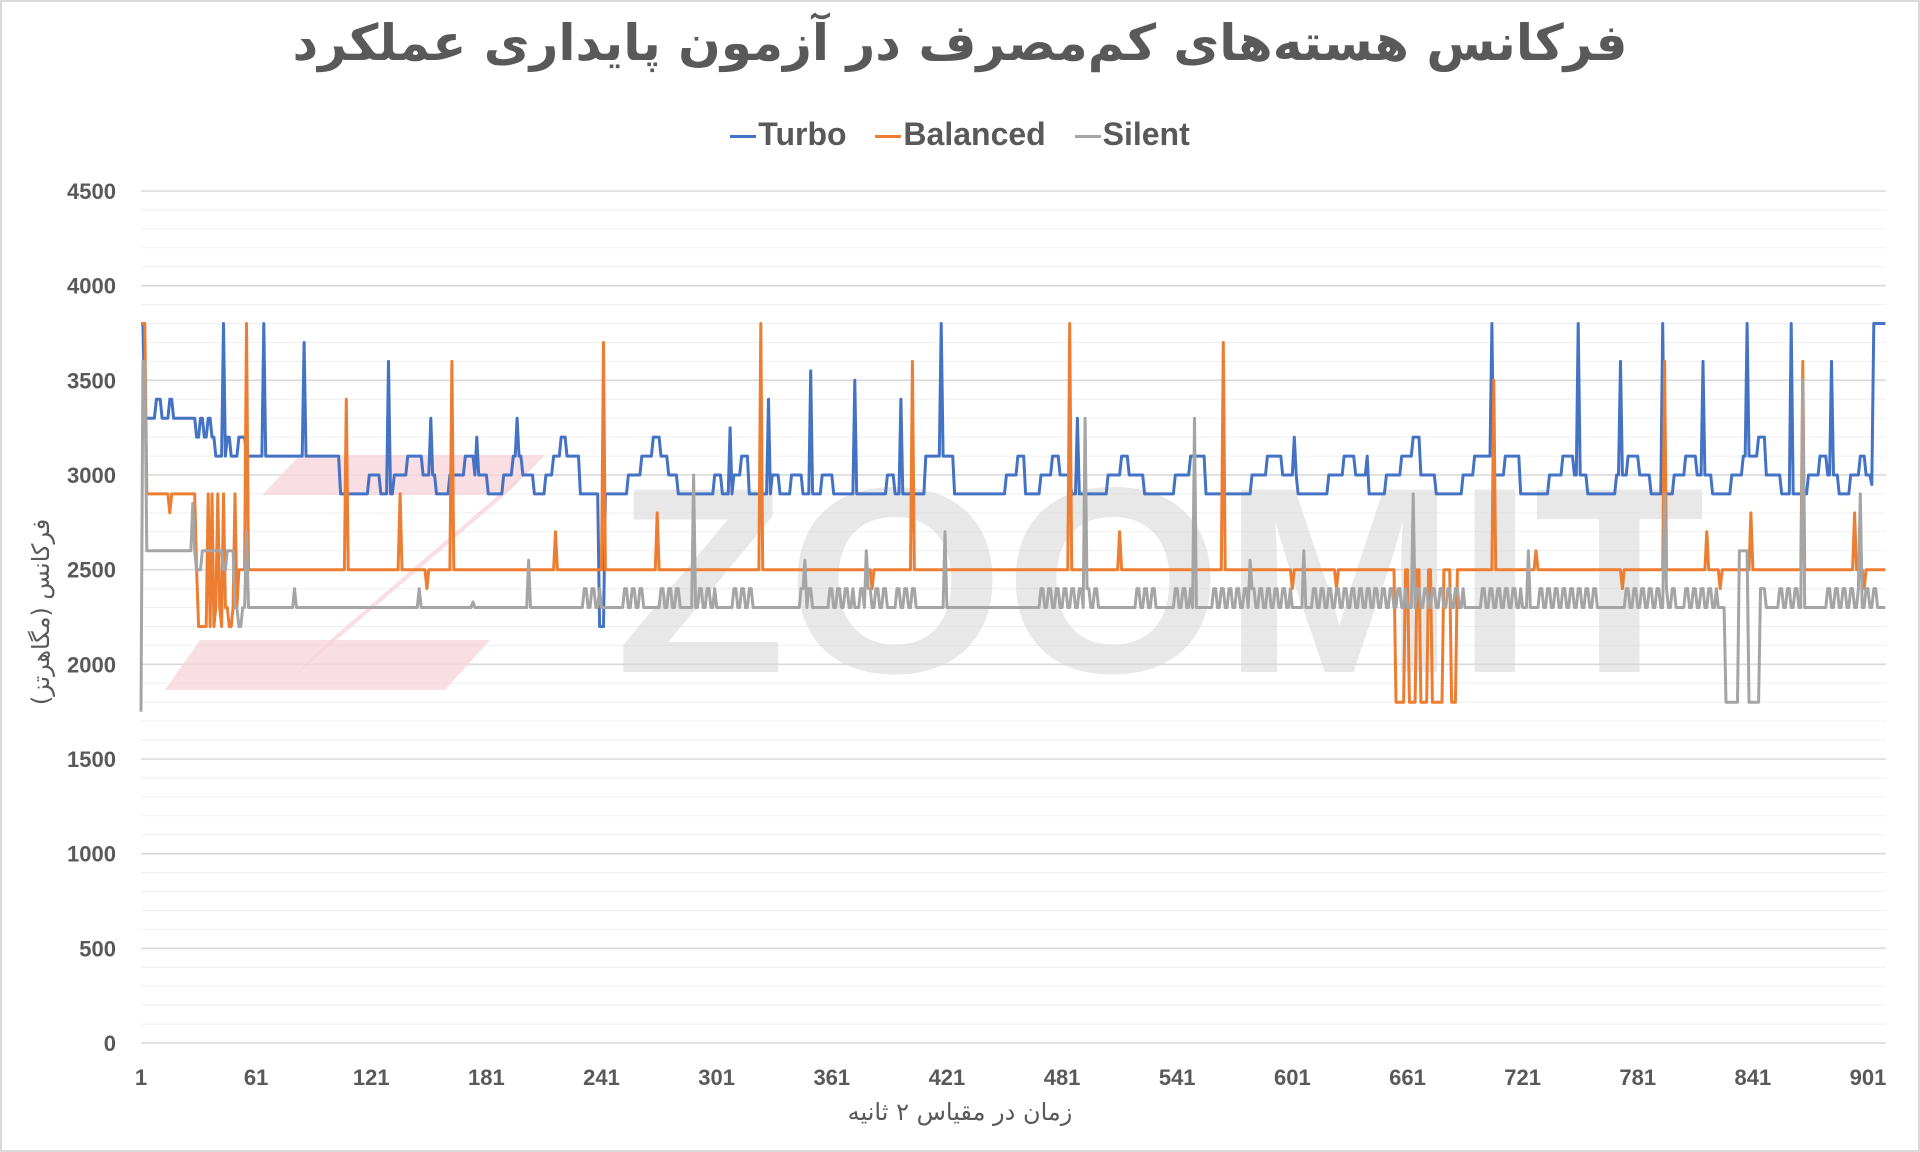 The height and width of the screenshot is (1152, 1920). What do you see at coordinates (97, 948) in the screenshot?
I see `y-tick-label: 500` at bounding box center [97, 948].